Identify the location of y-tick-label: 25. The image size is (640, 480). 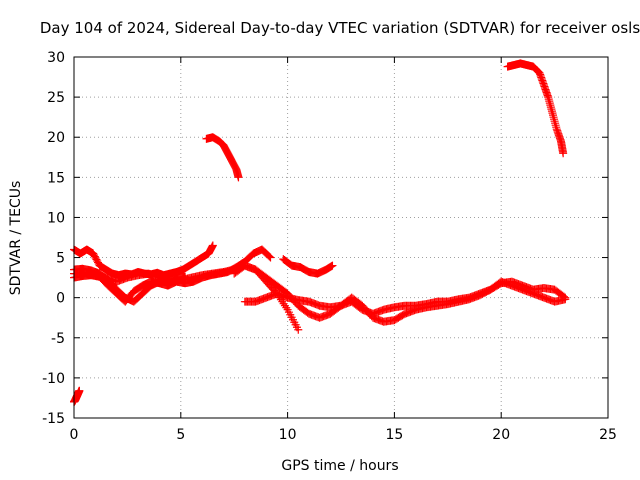
(56, 98).